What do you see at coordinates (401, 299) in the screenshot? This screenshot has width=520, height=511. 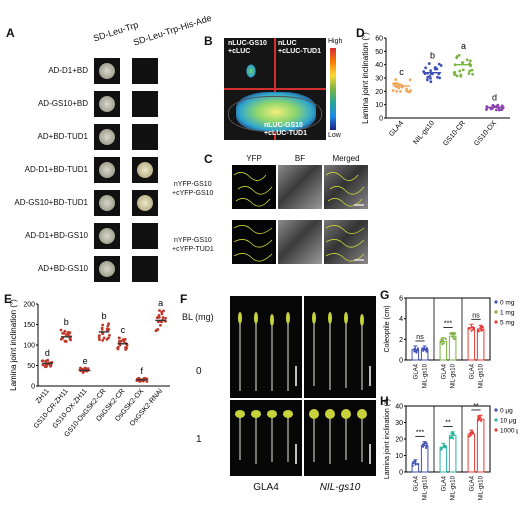 I see `y-tick-label: 6` at bounding box center [401, 299].